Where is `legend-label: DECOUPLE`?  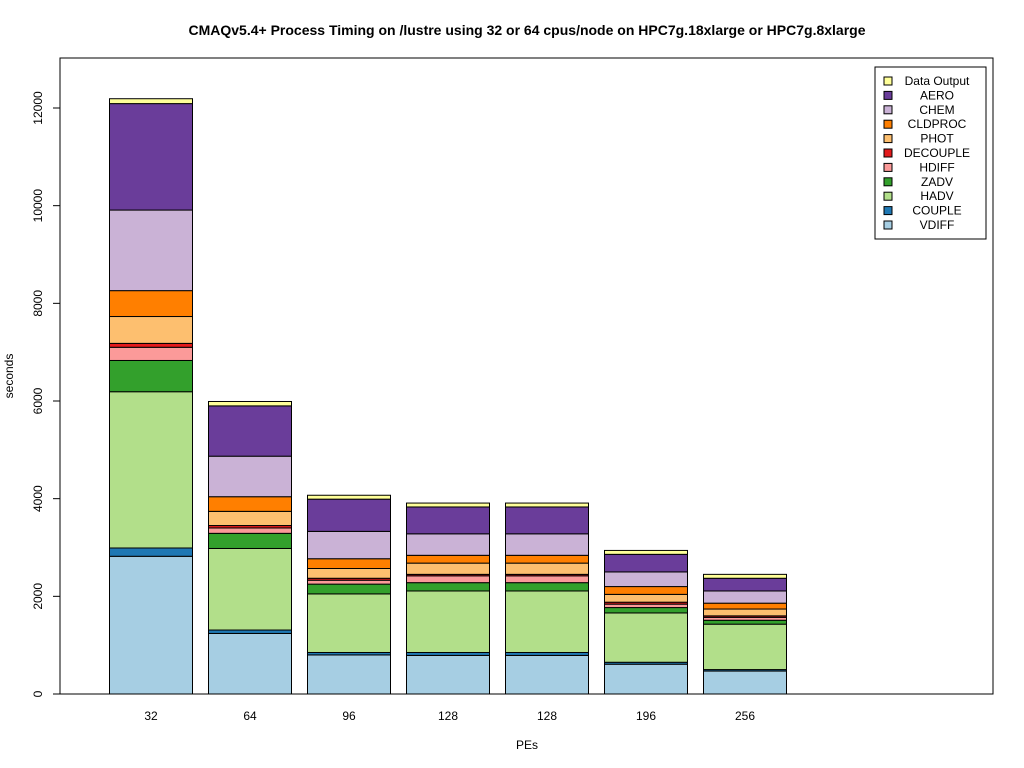
legend-label: DECOUPLE is located at coordinates (937, 153).